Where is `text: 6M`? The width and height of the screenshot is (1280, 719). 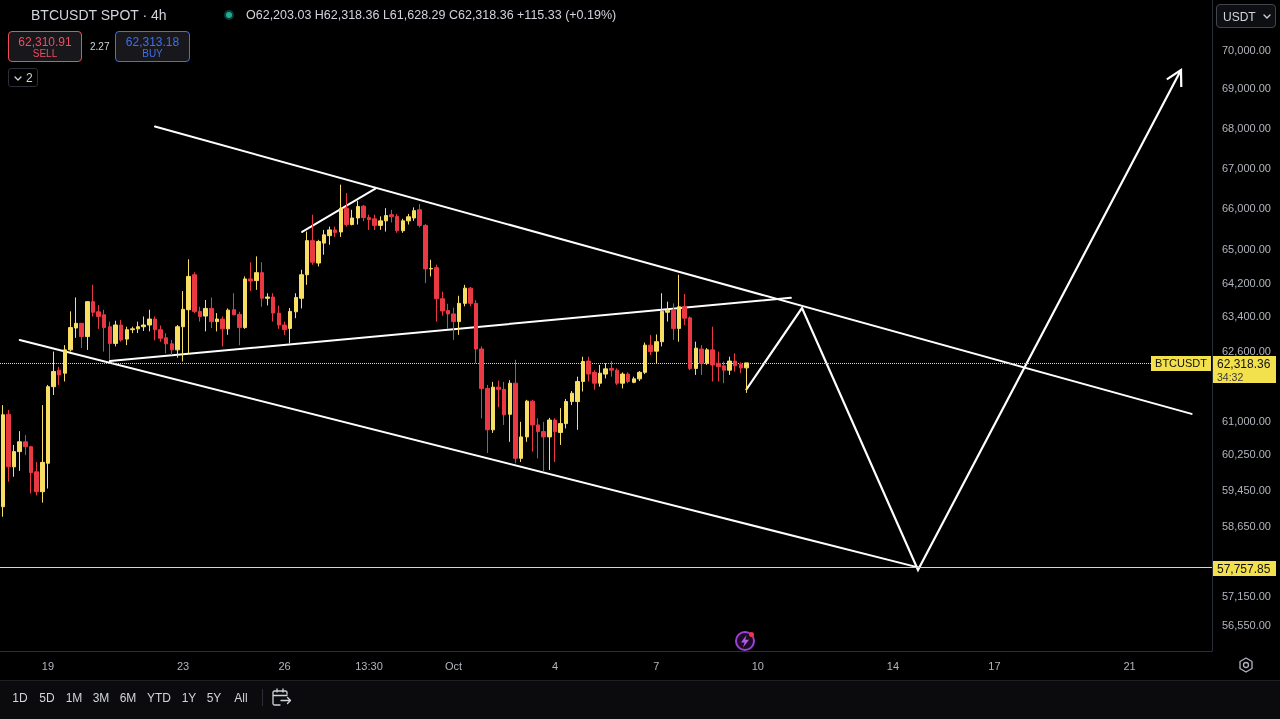
text: 6M is located at coordinates (128, 698).